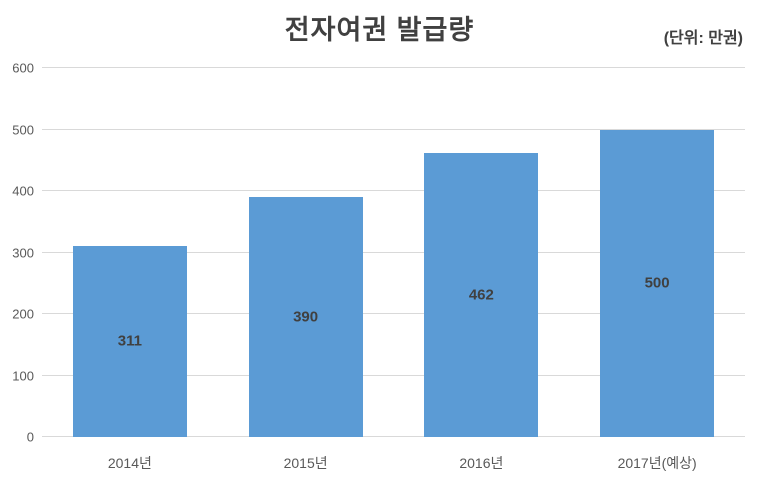 Image resolution: width=759 pixels, height=489 pixels. What do you see at coordinates (703, 38) in the screenshot?
I see `unit-label: (단위: 만권)` at bounding box center [703, 38].